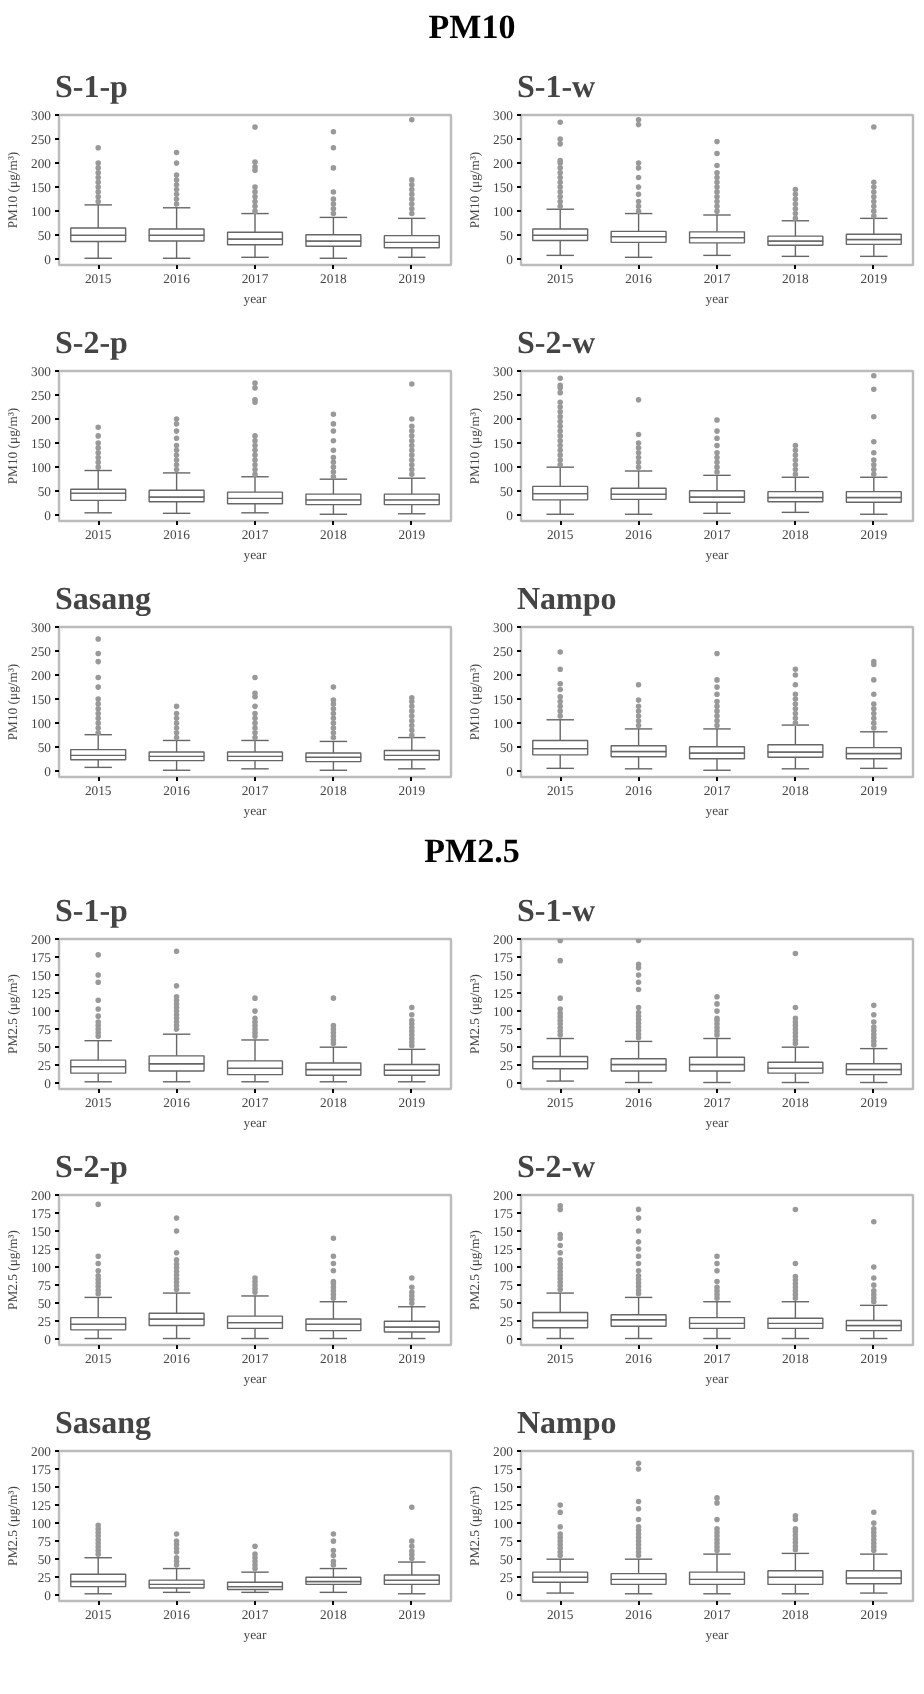  What do you see at coordinates (472, 27) in the screenshot?
I see `text: PM10` at bounding box center [472, 27].